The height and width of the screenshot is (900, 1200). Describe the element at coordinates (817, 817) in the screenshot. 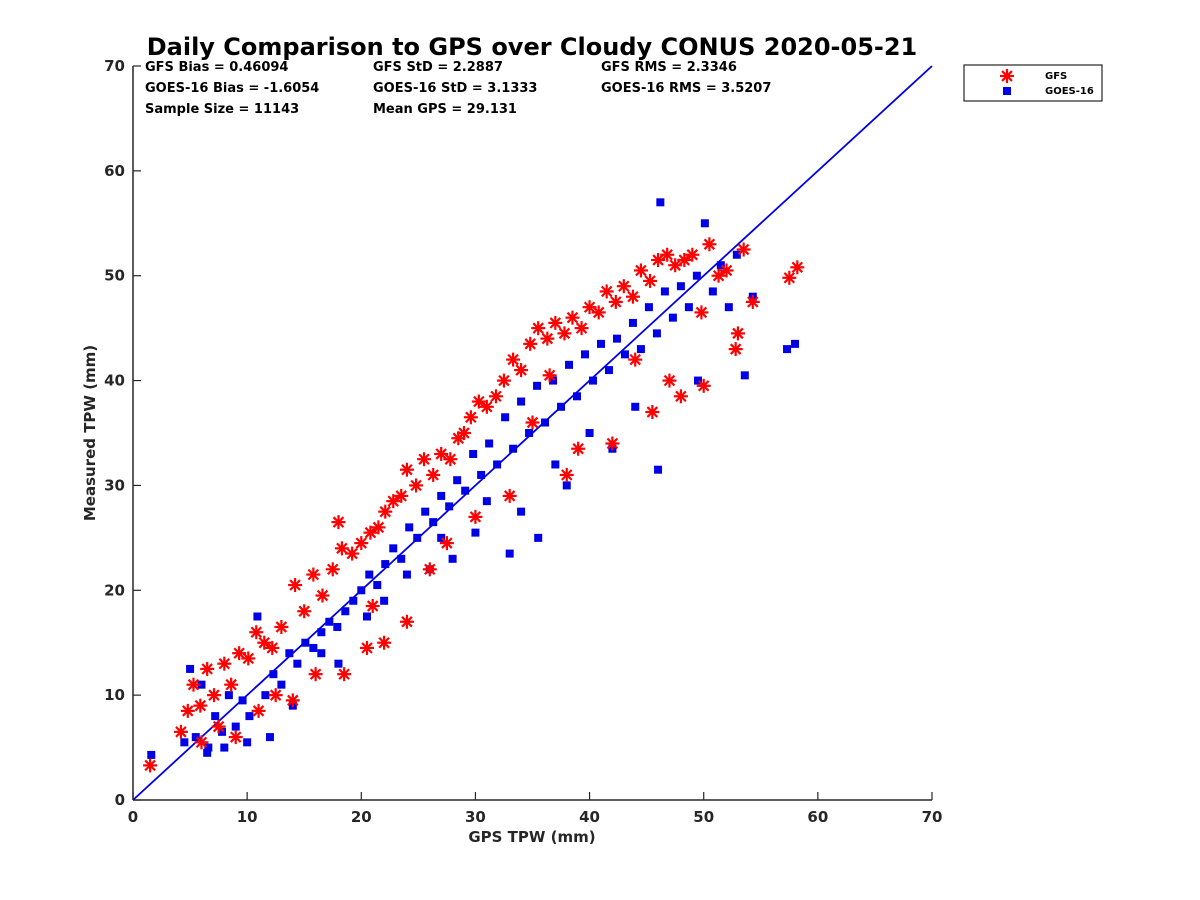

I see `x-tick-label: 60` at that location.